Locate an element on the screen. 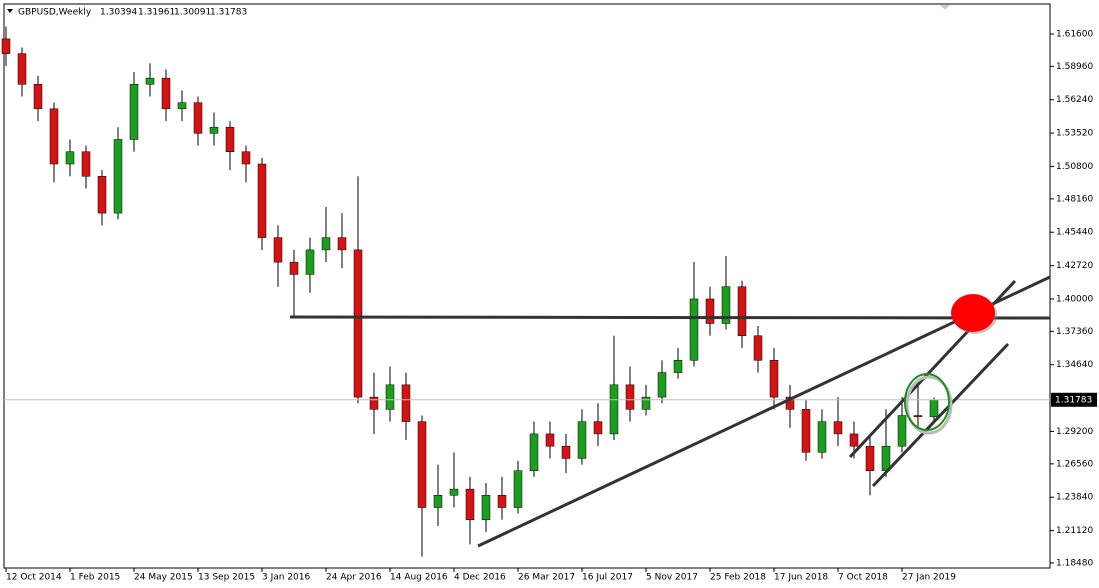 Image resolution: width=1099 pixels, height=588 pixels. x-tick-label: 17 Jun 2018 is located at coordinates (801, 578).